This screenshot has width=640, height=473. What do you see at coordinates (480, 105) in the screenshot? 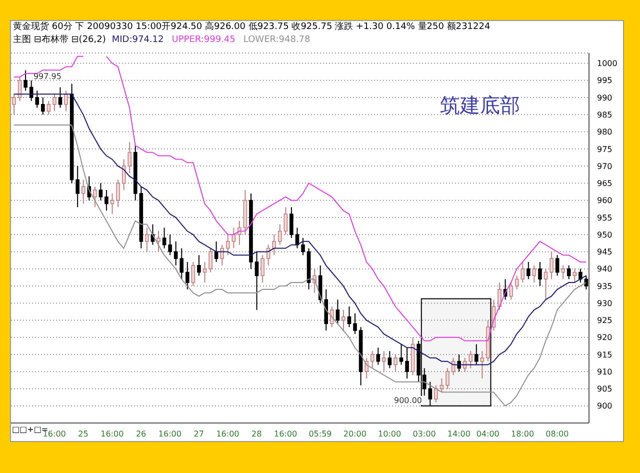
I see `annotation: 筑建底部` at bounding box center [480, 105].